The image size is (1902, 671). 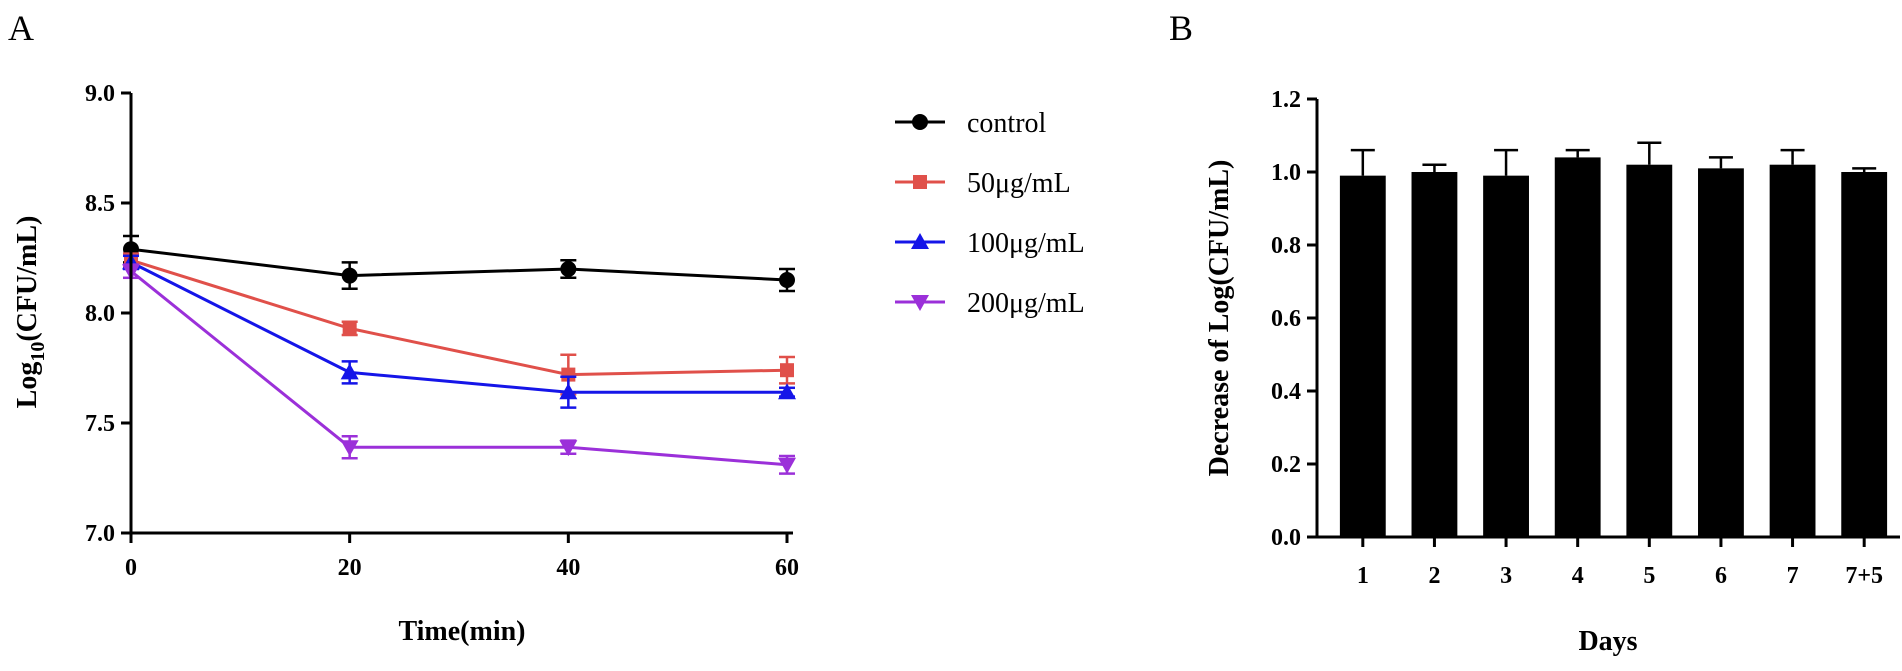 I want to click on panel-a-y-axis-label: Log10(CFU/mL), so click(x=30, y=312).